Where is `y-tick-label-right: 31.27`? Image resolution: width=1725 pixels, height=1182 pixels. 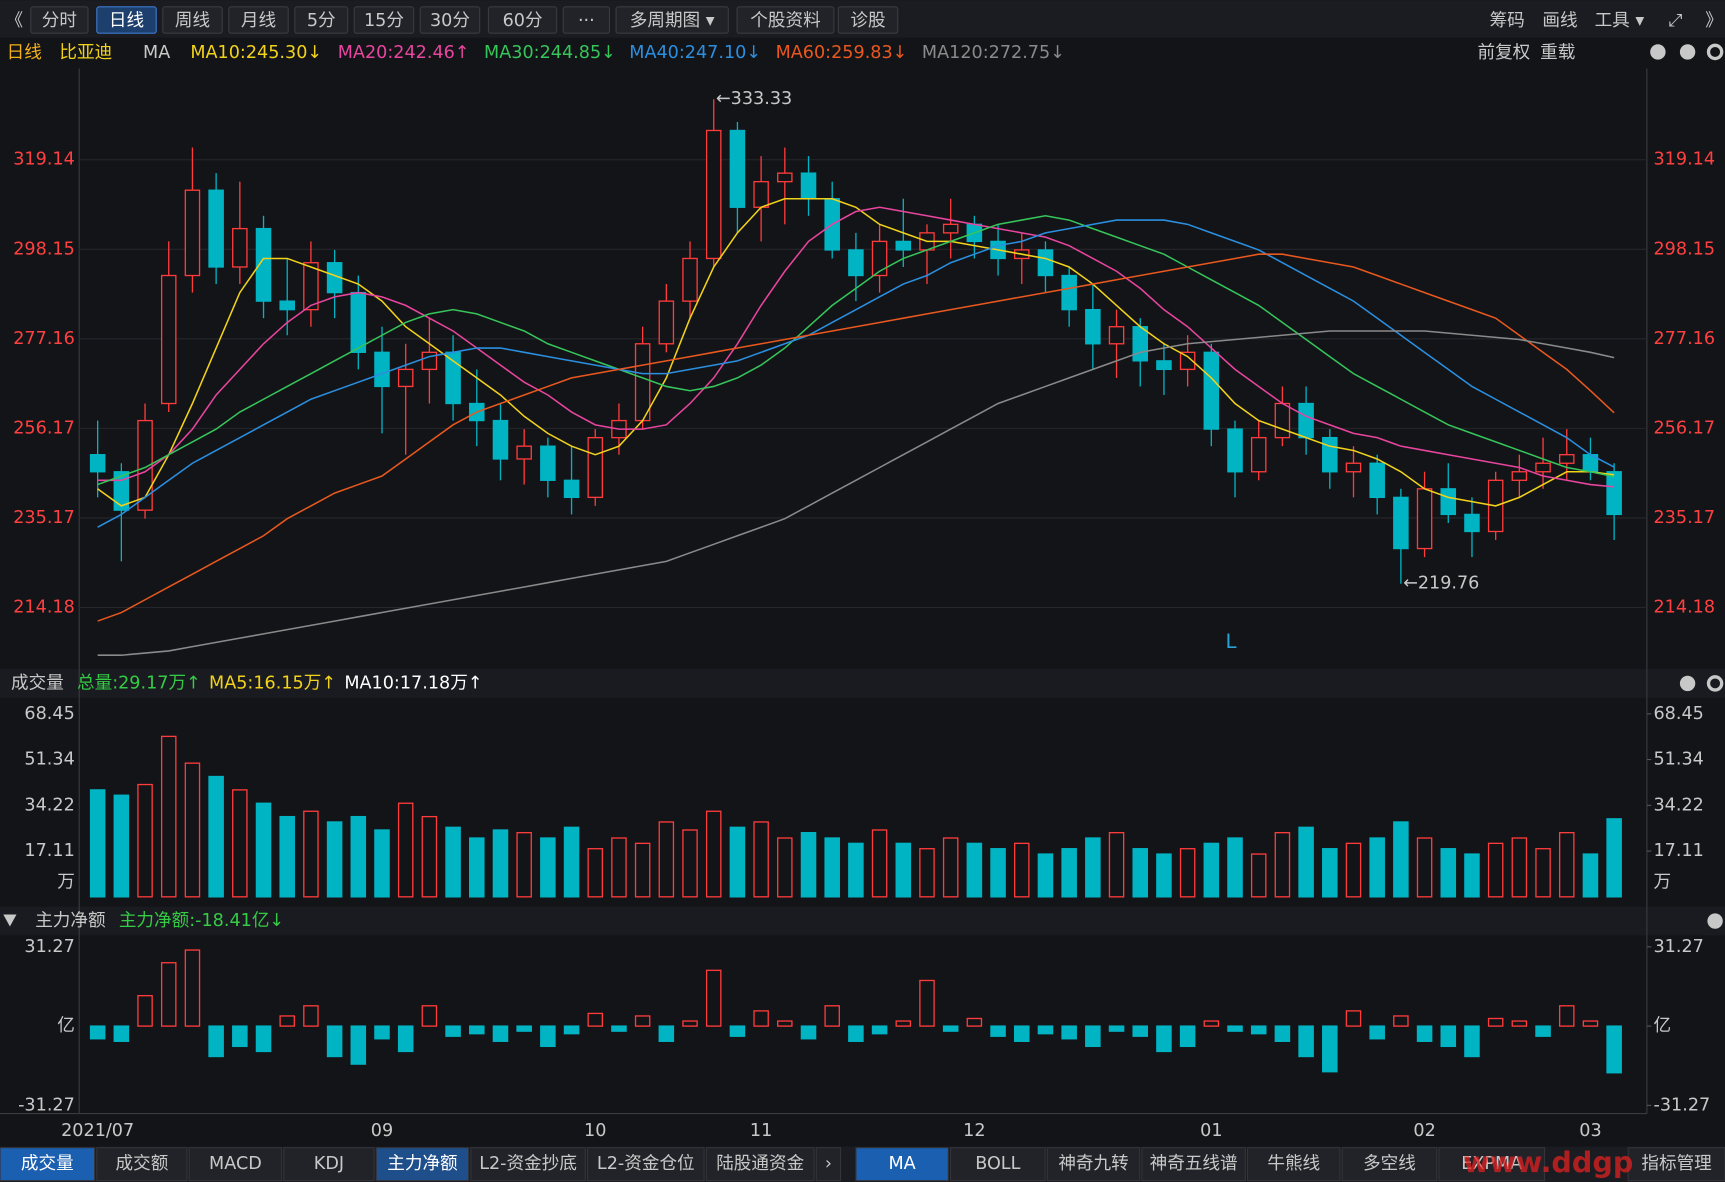 y-tick-label-right: 31.27 is located at coordinates (1678, 947).